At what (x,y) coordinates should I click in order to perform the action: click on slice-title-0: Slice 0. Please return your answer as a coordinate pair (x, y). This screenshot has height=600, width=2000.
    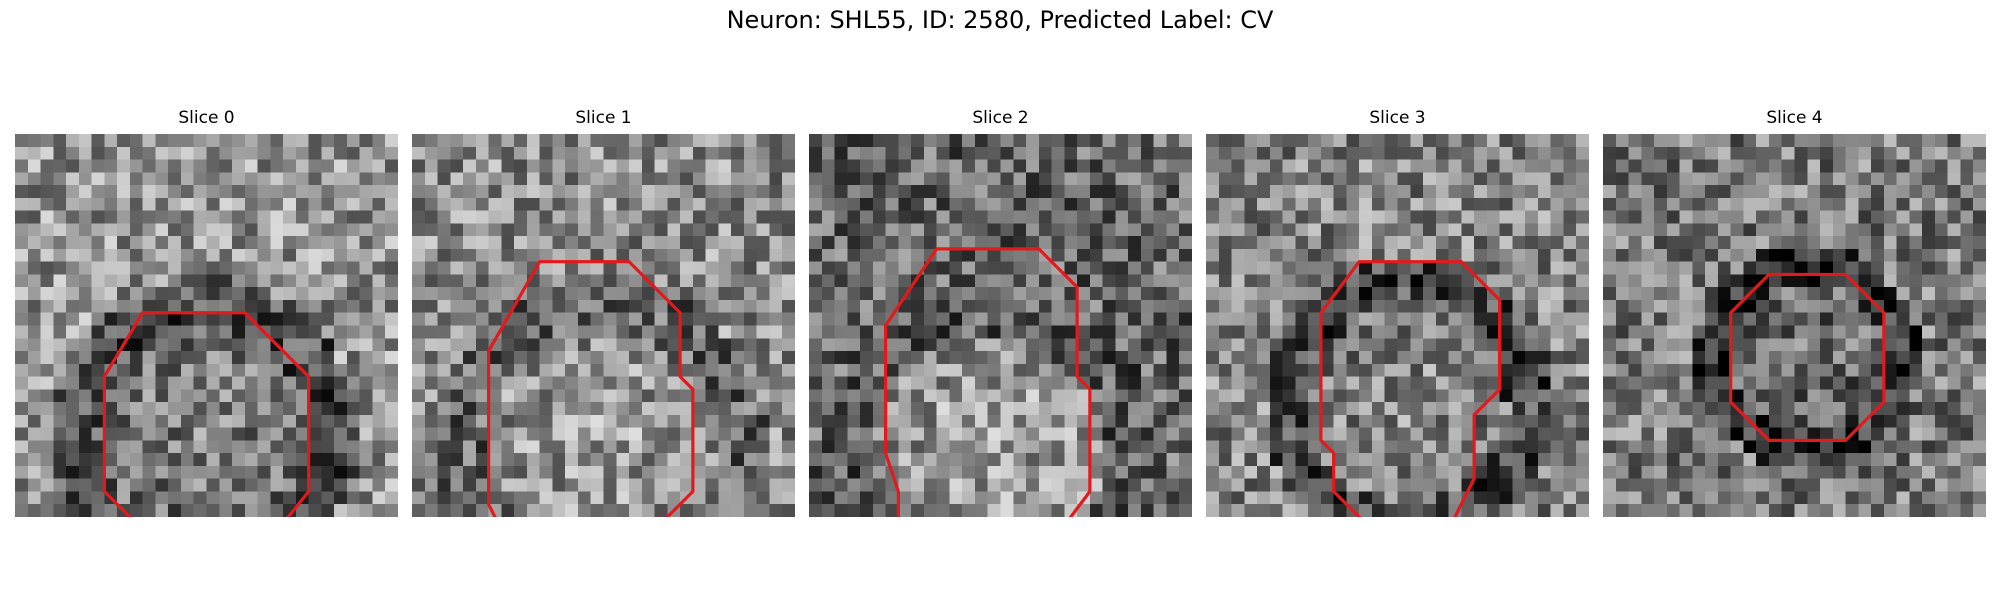
    Looking at the image, I should click on (206, 118).